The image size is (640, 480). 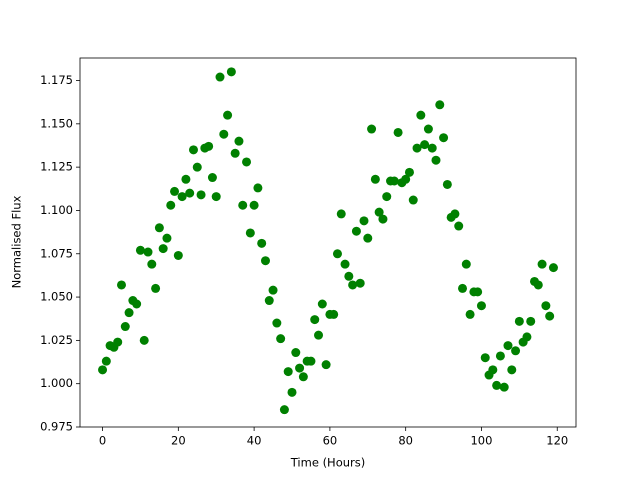 What do you see at coordinates (405, 441) in the screenshot?
I see `x-tick-label: 80` at bounding box center [405, 441].